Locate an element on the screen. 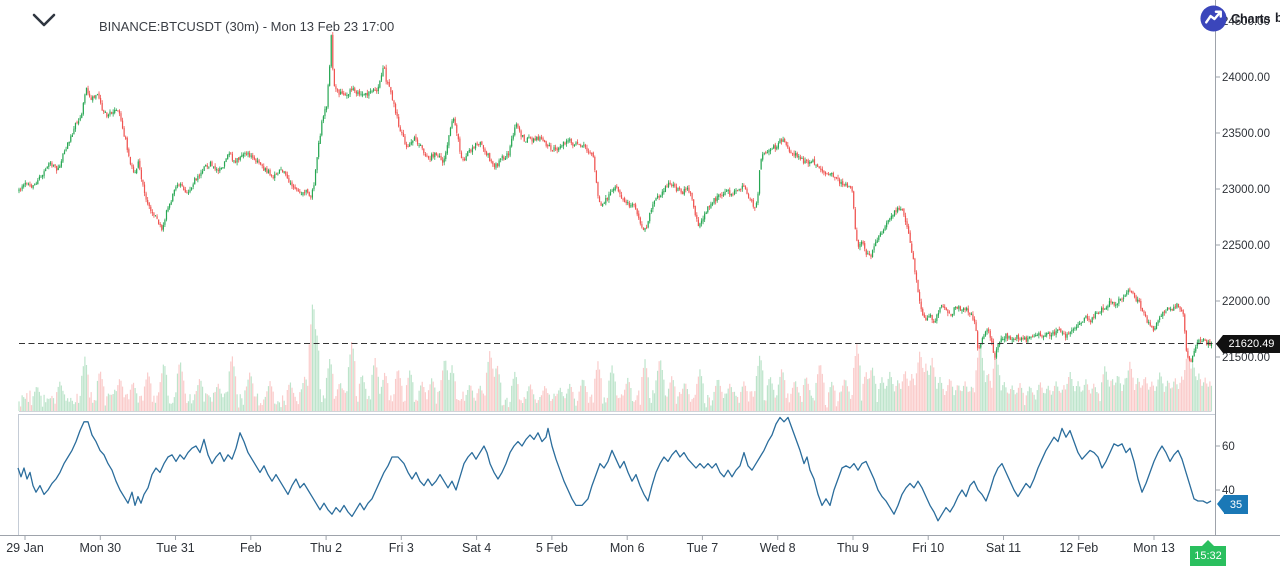 This screenshot has height=568, width=1280. rsi-value-tag: 35 is located at coordinates (1232, 504).